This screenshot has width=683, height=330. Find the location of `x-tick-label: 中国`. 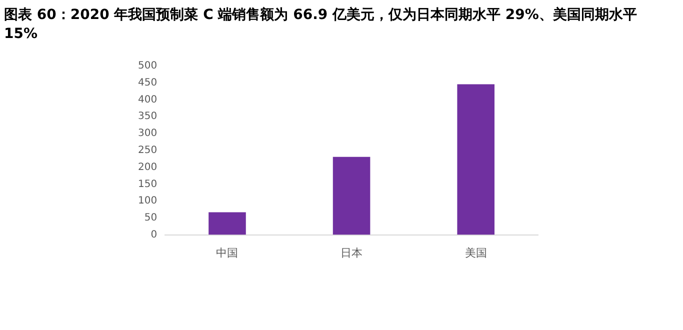

x-tick-label: 中国 is located at coordinates (227, 253).